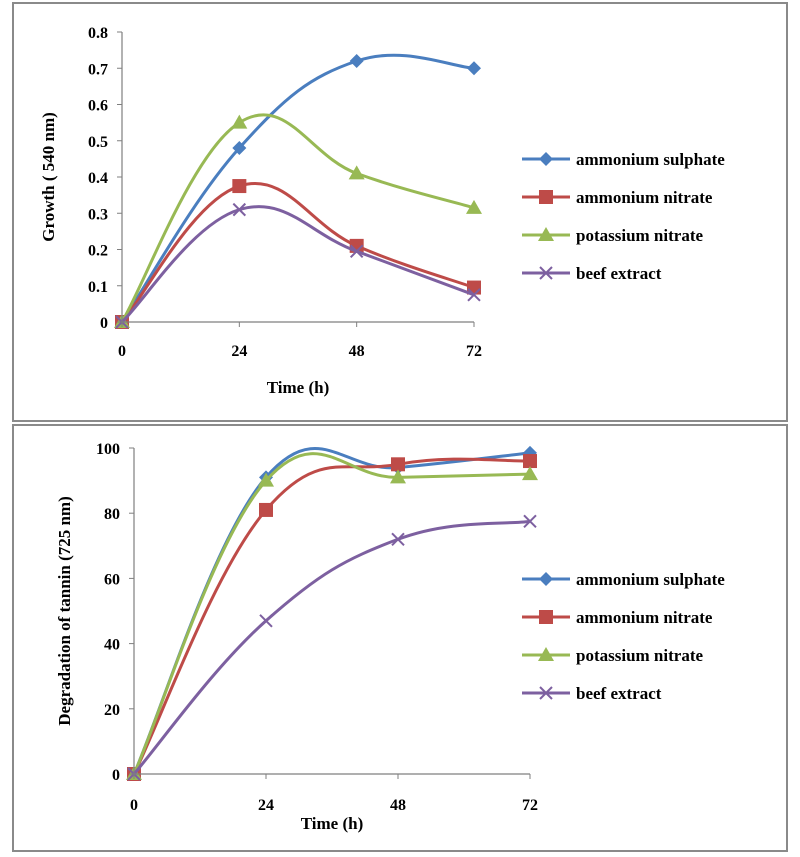  Describe the element at coordinates (108, 449) in the screenshot. I see `y-tick-label: 100` at that location.